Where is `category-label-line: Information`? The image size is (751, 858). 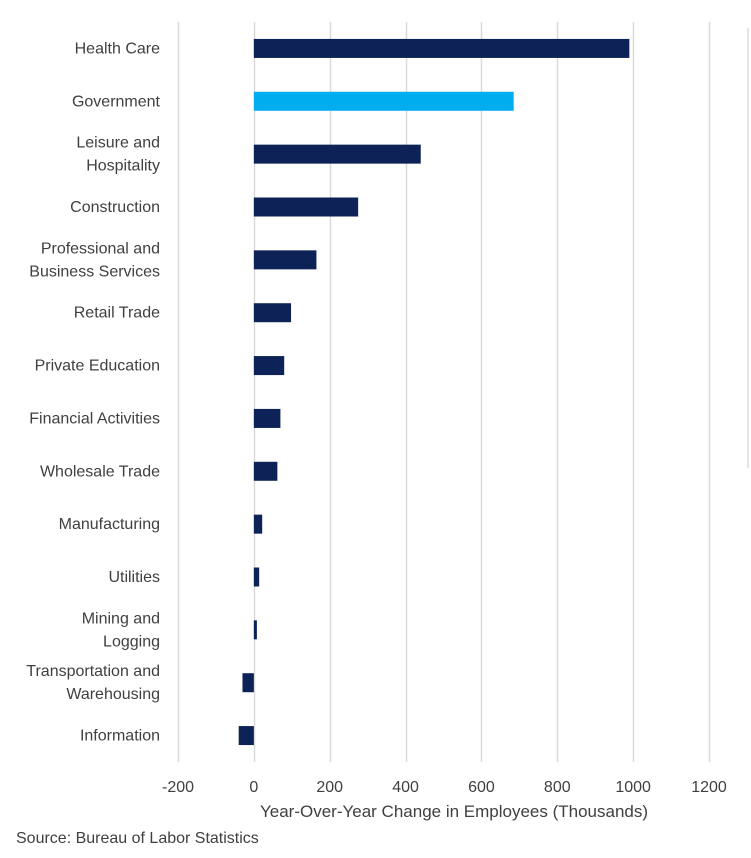 category-label-line: Information is located at coordinates (120, 736).